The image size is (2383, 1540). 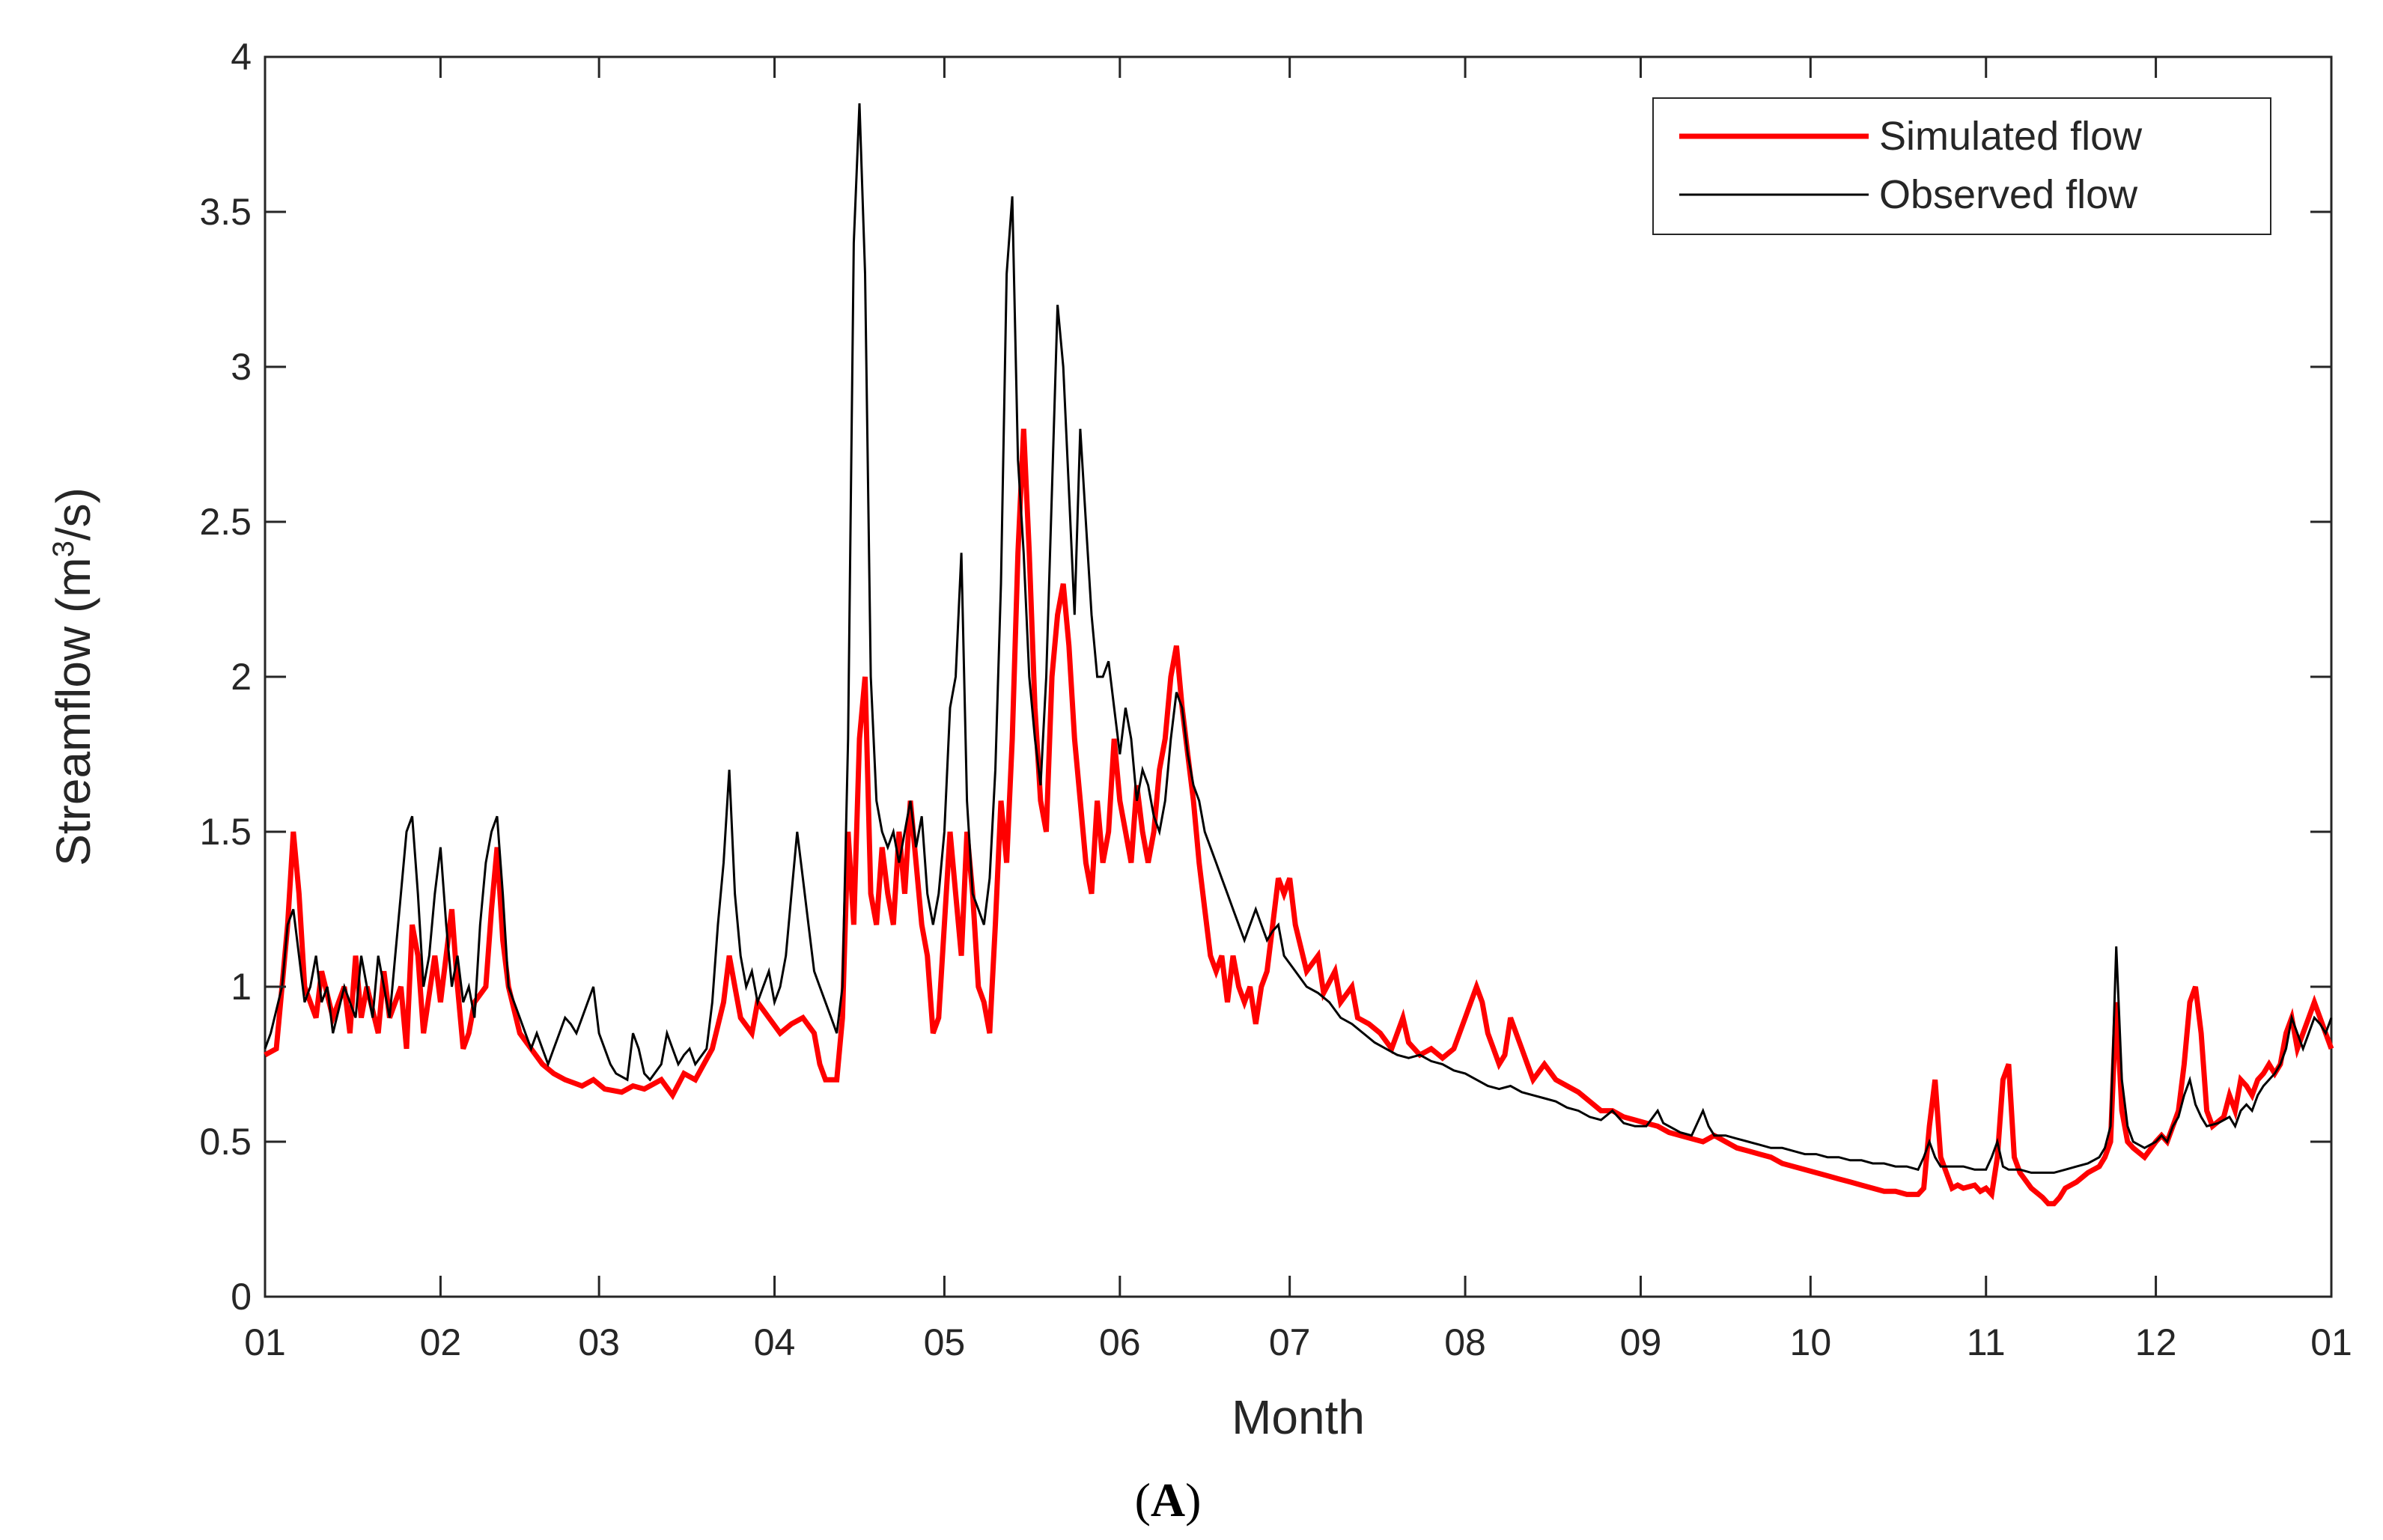 What do you see at coordinates (225, 832) in the screenshot?
I see `y-tick-label: 1.5` at bounding box center [225, 832].